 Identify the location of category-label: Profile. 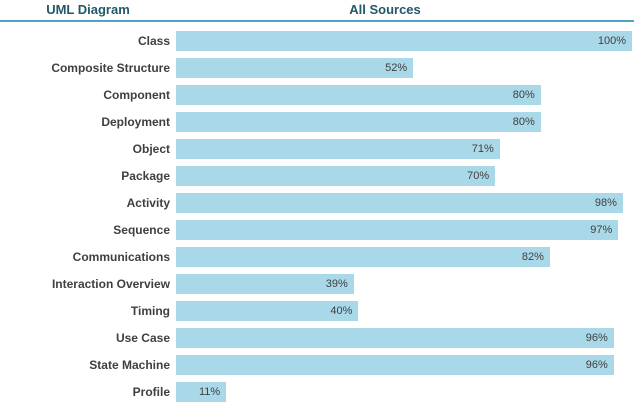
(151, 392).